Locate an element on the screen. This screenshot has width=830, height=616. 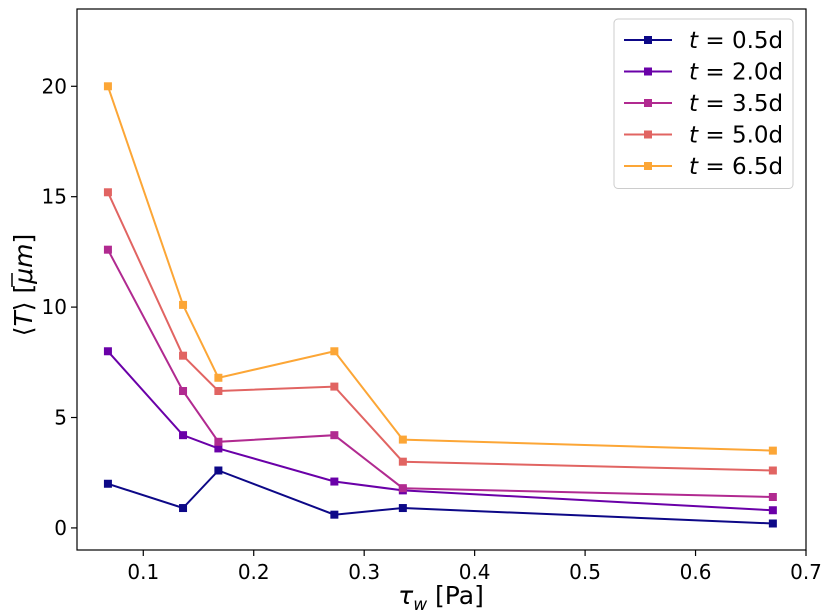
legend-item-2: t = 3.5d is located at coordinates (703, 104).